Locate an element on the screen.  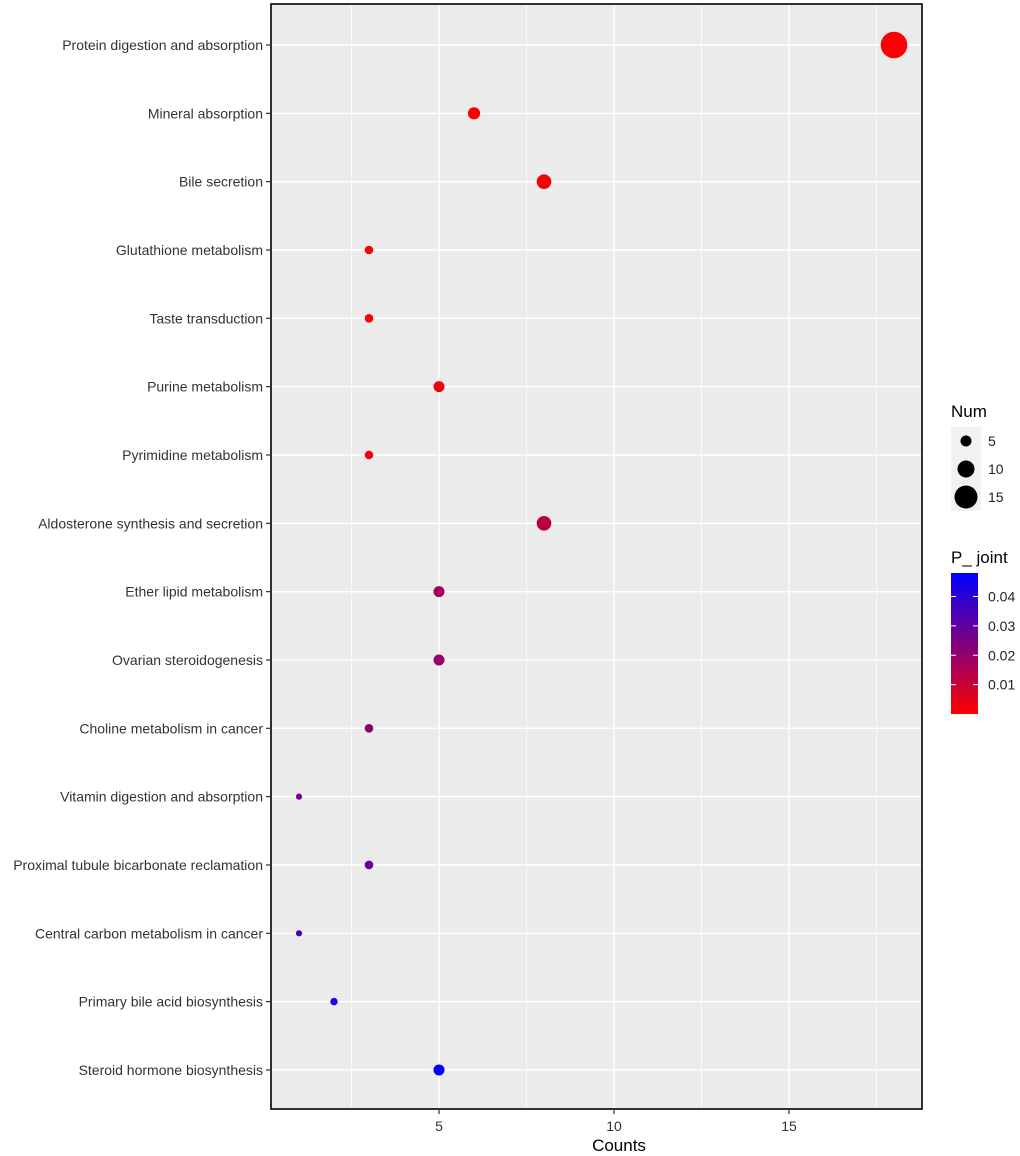
color-legend-label: 0.01 is located at coordinates (1001, 685).